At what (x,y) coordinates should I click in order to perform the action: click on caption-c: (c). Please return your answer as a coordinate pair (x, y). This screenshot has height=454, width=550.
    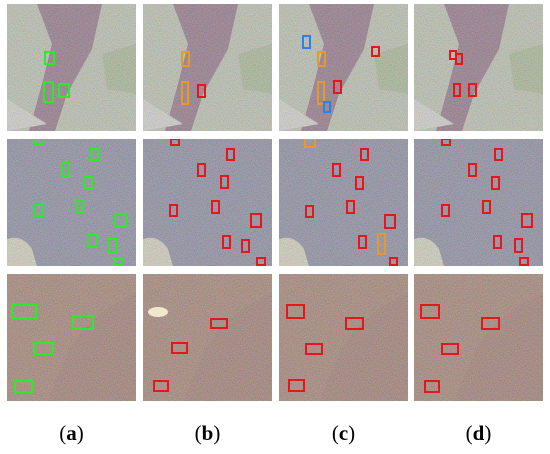
    Looking at the image, I should click on (343, 433).